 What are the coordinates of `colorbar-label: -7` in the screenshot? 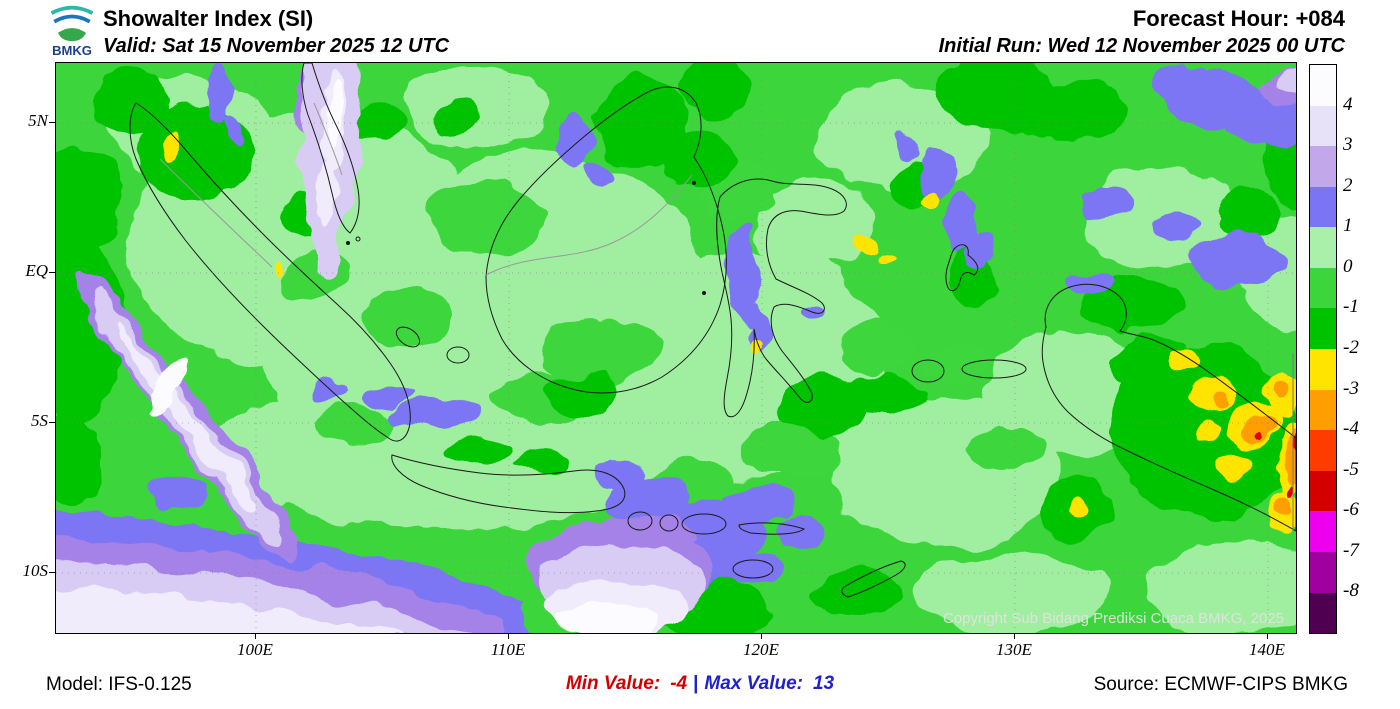 It's located at (1351, 550).